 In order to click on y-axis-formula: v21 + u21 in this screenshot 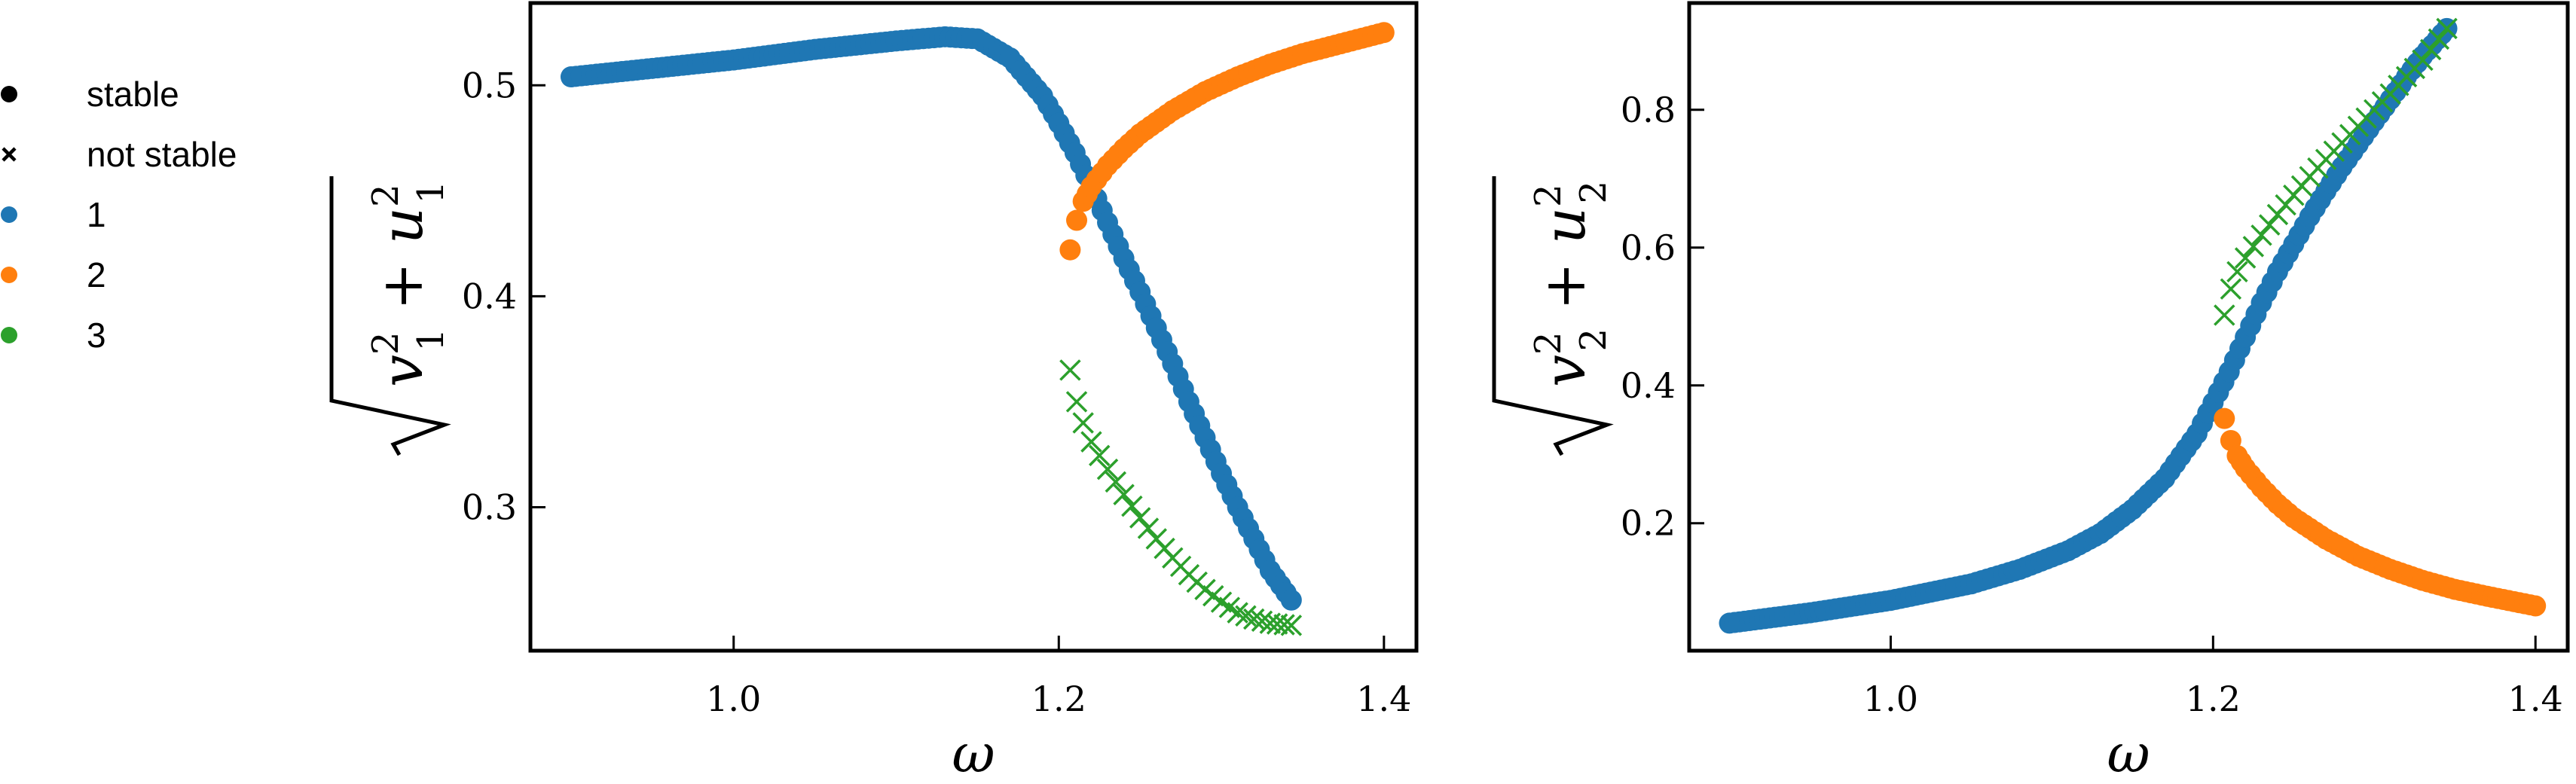, I will do `click(409, 284)`.